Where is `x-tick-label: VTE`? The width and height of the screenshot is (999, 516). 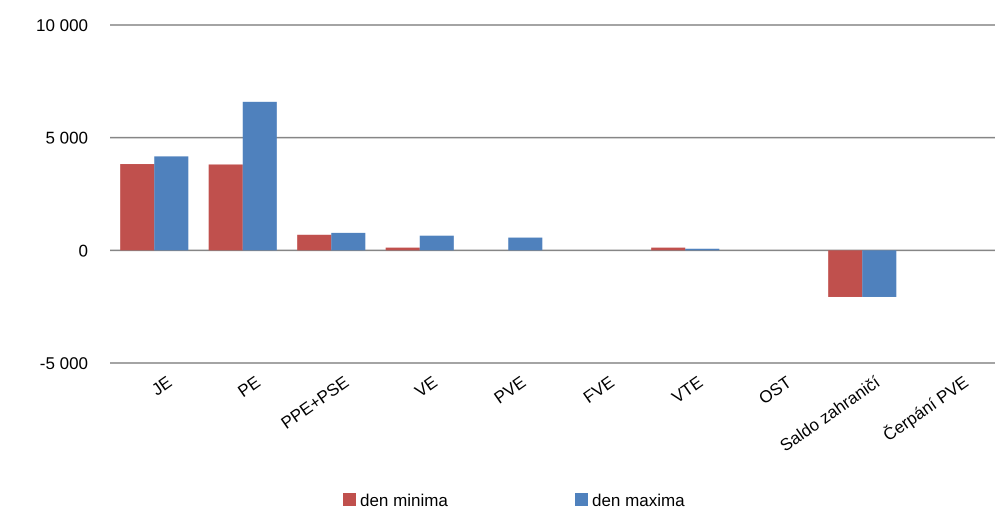 x-tick-label: VTE is located at coordinates (687, 389).